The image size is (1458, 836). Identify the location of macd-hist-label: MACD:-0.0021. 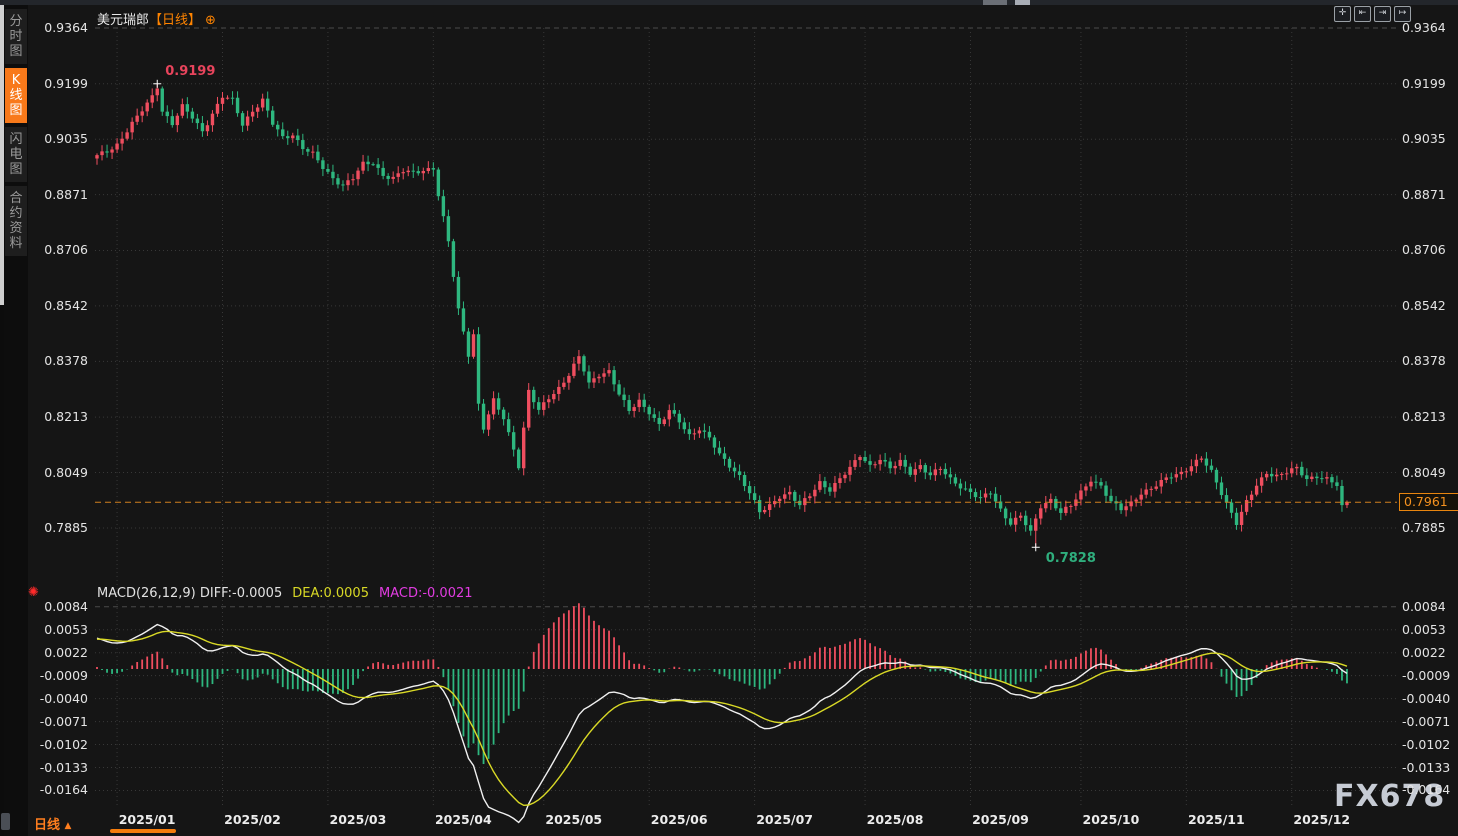
(425, 593).